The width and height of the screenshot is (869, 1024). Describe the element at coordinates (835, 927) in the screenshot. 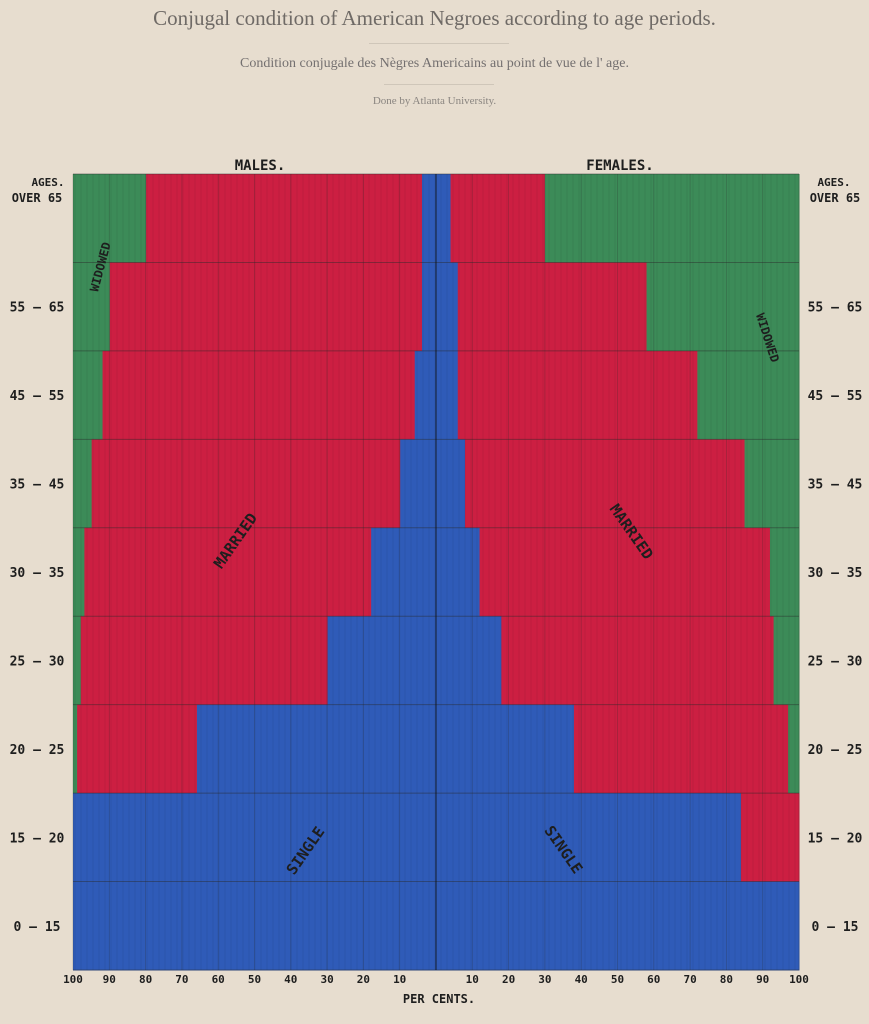

I see `age-label-right: 0 – 15` at that location.